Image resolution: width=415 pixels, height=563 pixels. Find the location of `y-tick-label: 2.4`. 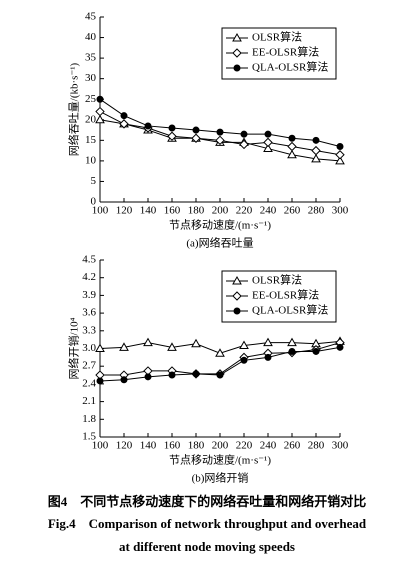

y-tick-label: 2.4 is located at coordinates (89, 383).